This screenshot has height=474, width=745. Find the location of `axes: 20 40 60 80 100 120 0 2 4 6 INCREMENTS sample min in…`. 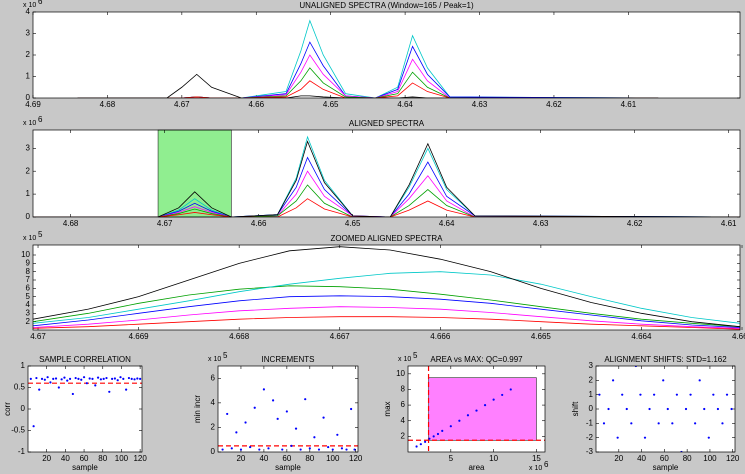

axes: 20 40 60 80 100 120 0 2 4 6 INCREMENTS sample min in… is located at coordinates (278, 411).